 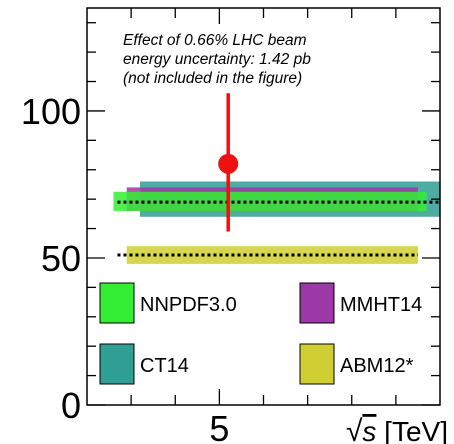 What do you see at coordinates (117, 364) in the screenshot?
I see `legend-swatch-ct14` at bounding box center [117, 364].